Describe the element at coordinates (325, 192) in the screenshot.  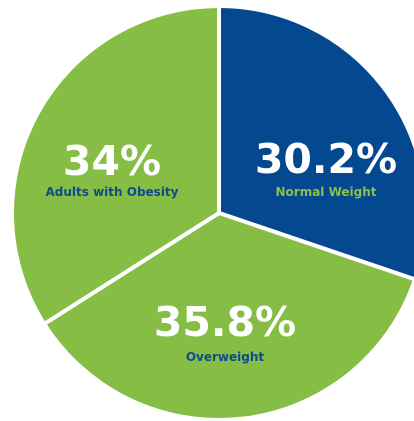
I see `slice-label-normal-weight: Normal Weight` at that location.